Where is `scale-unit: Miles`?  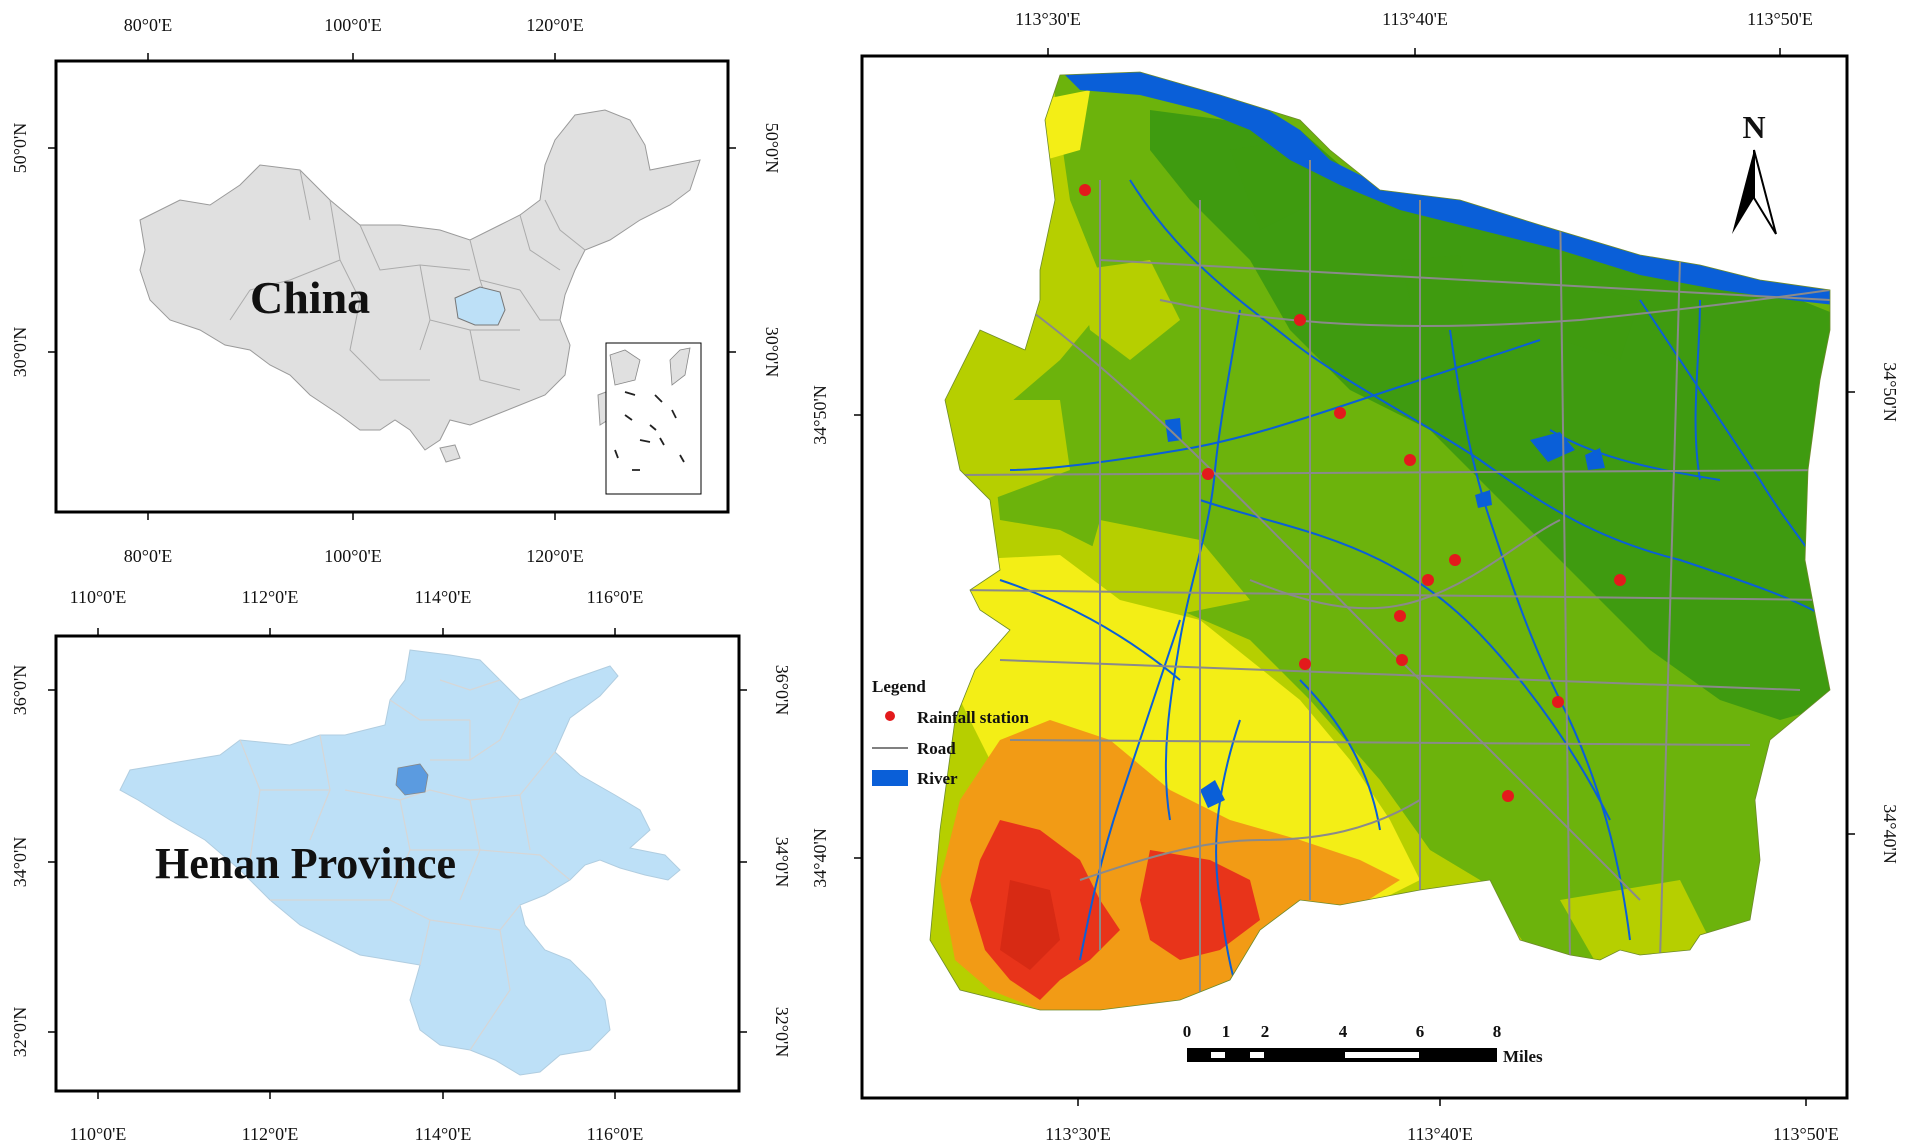 scale-unit: Miles is located at coordinates (1523, 1056).